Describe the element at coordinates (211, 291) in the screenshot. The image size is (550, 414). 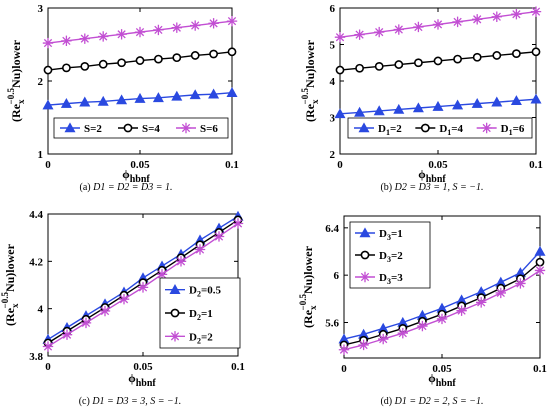
I see `label-rest: =0.5` at that location.